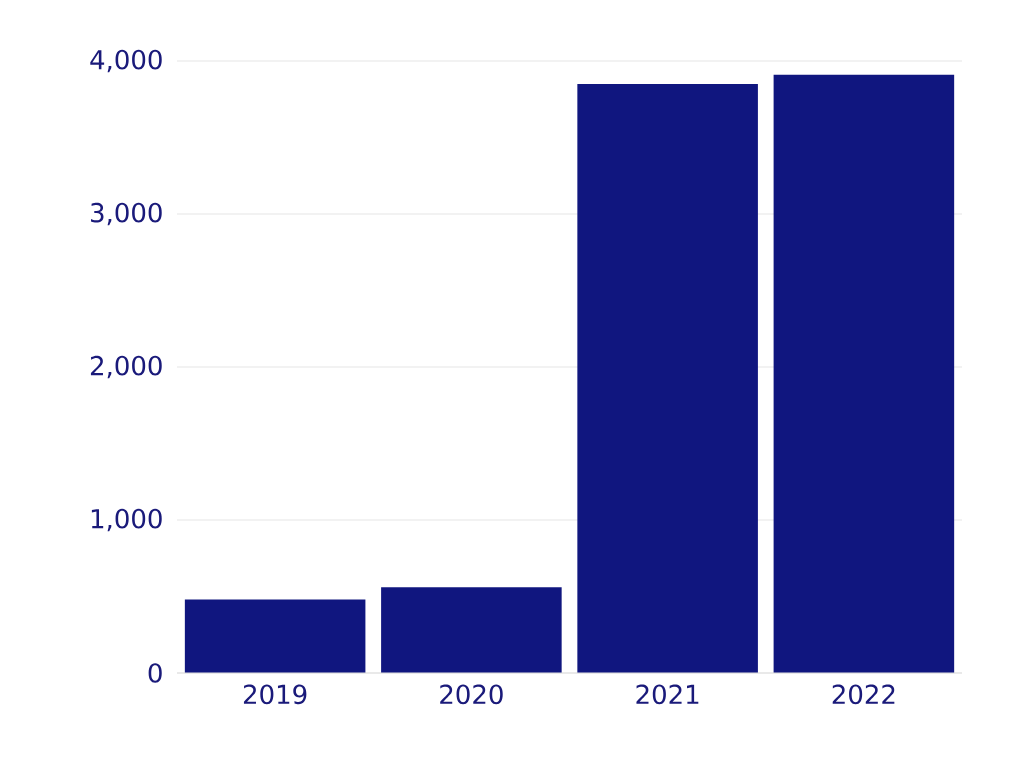 Image resolution: width=1024 pixels, height=768 pixels. Describe the element at coordinates (126, 214) in the screenshot. I see `y-tick-label: 3,000` at that location.